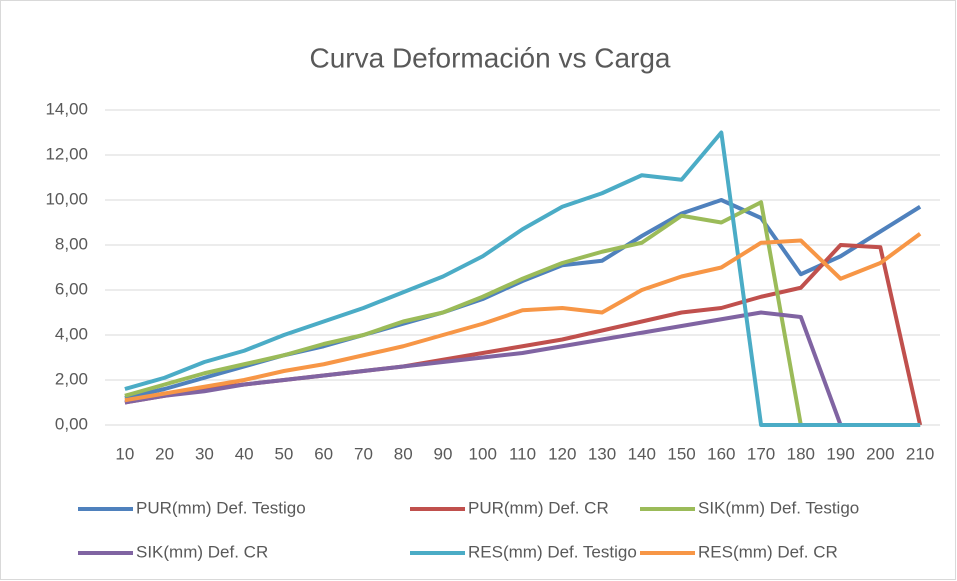 The width and height of the screenshot is (957, 581). I want to click on x-tick-label: 60, so click(323, 453).